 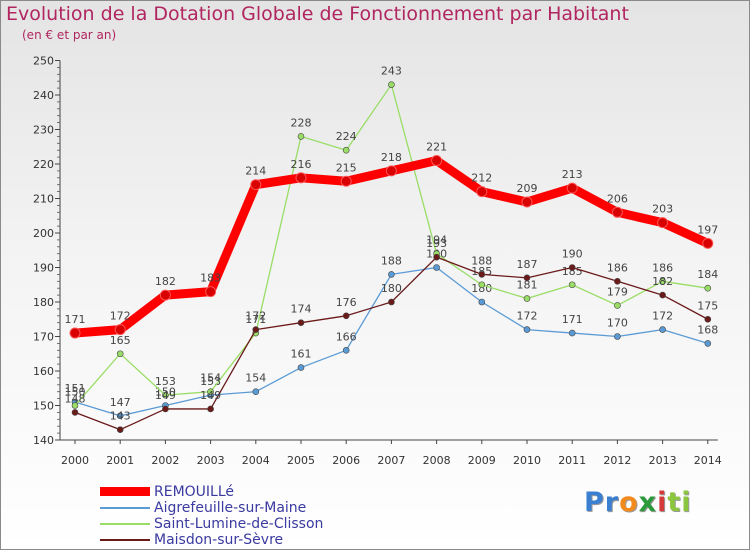 I want to click on data-label-2-2013: 186, so click(x=662, y=267).